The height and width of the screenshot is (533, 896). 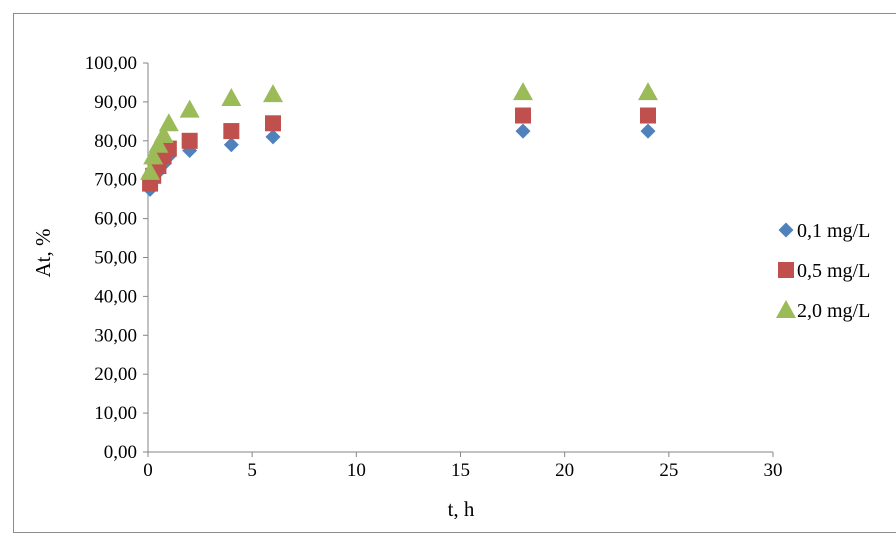 I want to click on y-axis-label: At, %, so click(x=43, y=253).